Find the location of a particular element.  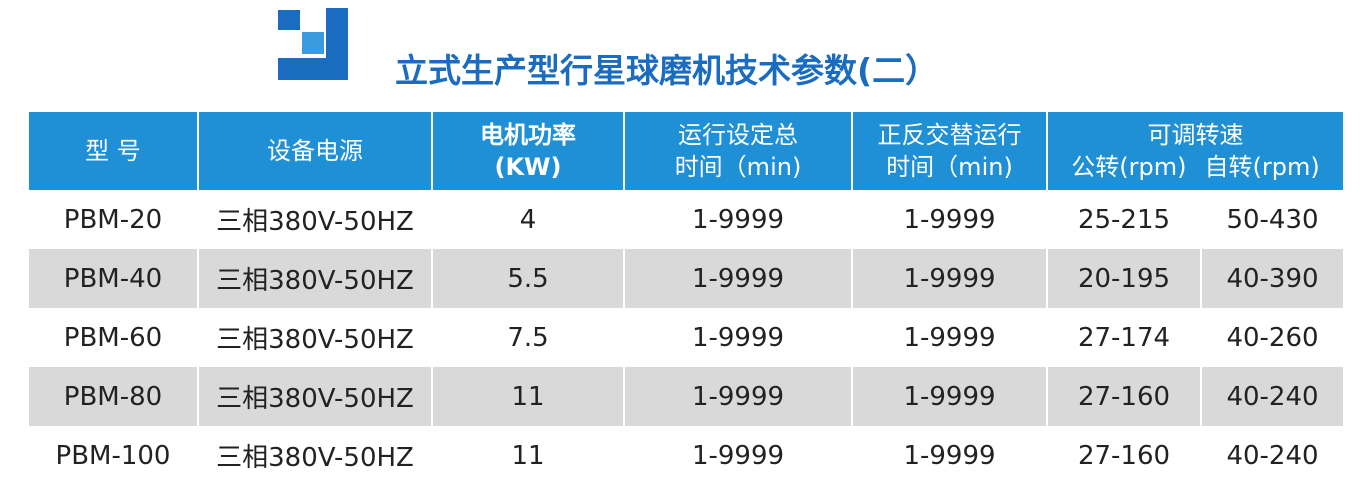

subheader-text: 自转(rpm) is located at coordinates (1262, 167).